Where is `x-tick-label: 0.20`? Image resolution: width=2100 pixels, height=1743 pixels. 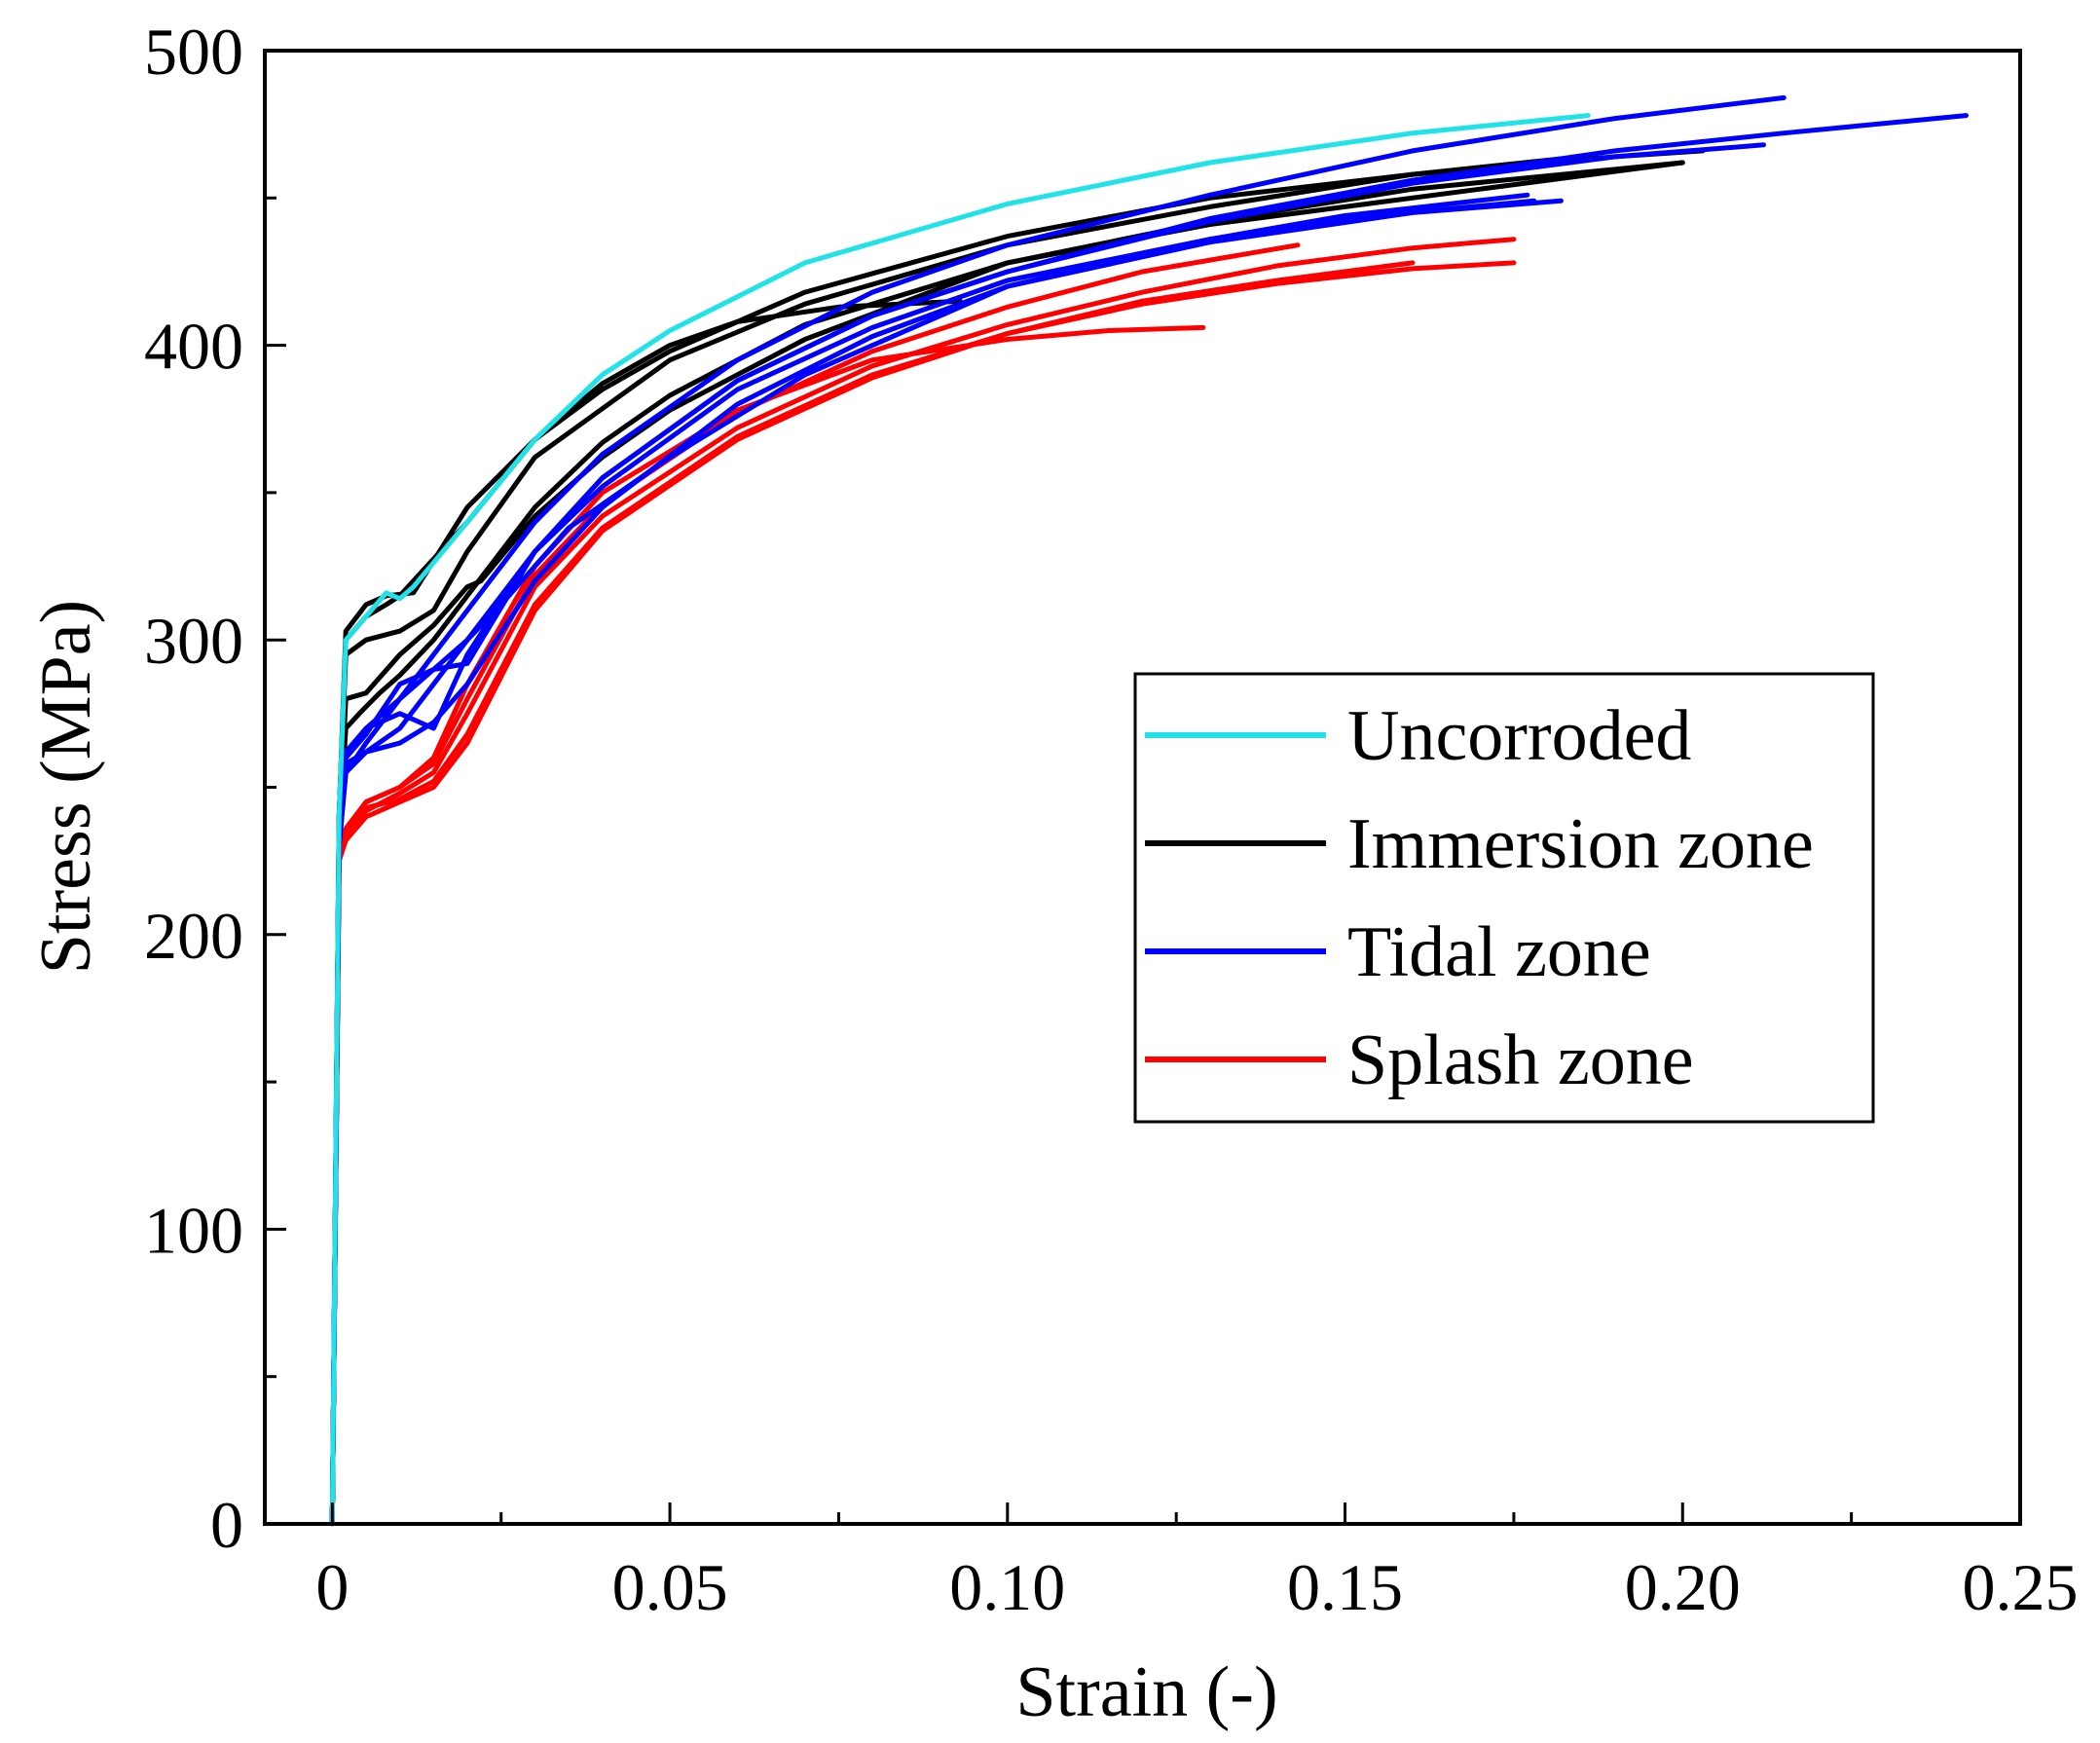 x-tick-label: 0.20 is located at coordinates (1683, 1587).